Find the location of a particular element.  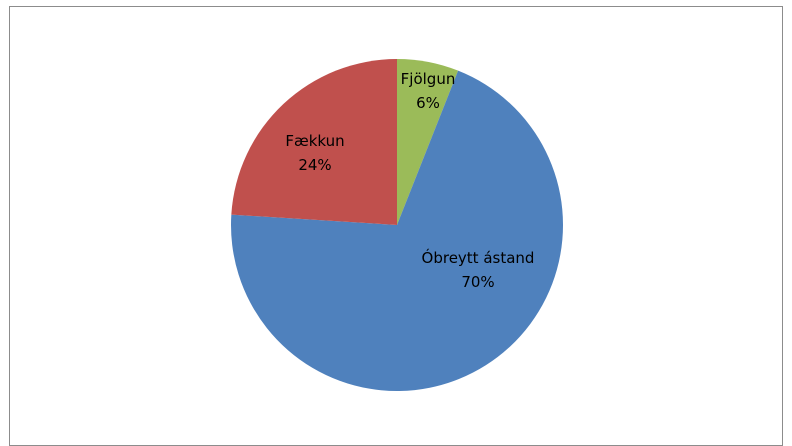

slice-label-name-2: Fækkun is located at coordinates (314, 141).